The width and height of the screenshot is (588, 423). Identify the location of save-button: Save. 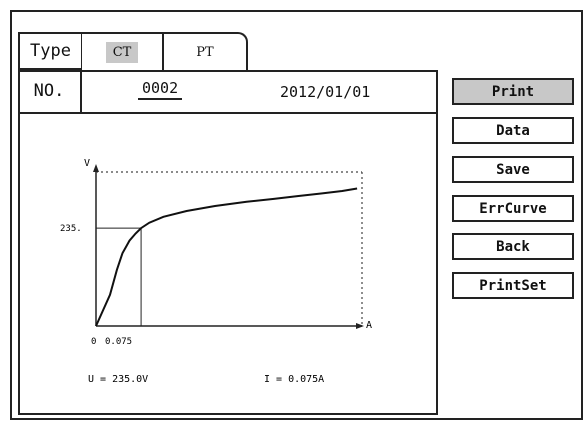
(513, 169).